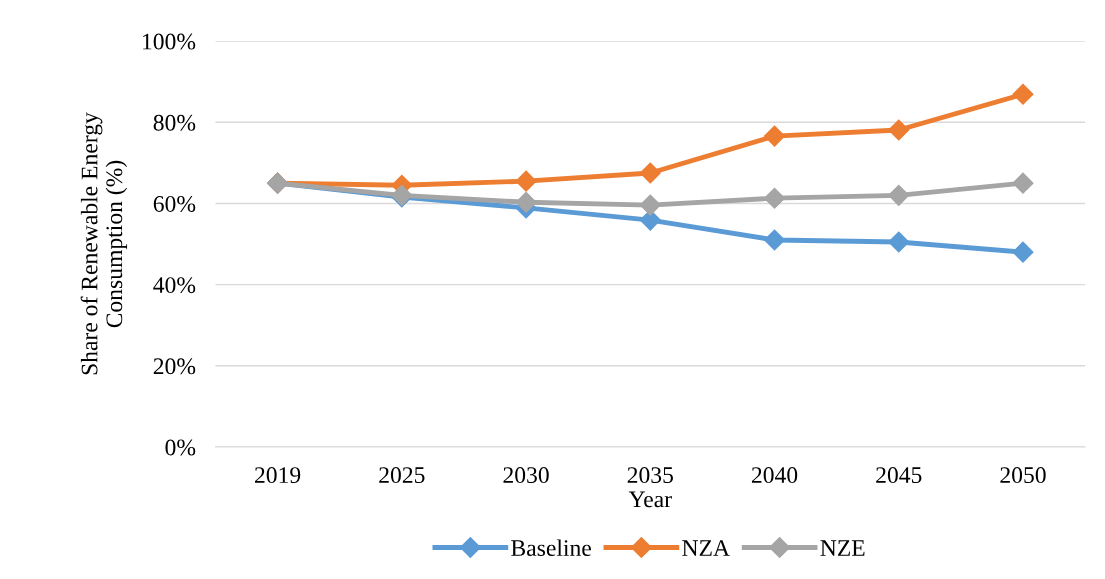 The height and width of the screenshot is (579, 1105). What do you see at coordinates (174, 285) in the screenshot?
I see `y-tick-label: 40%` at bounding box center [174, 285].